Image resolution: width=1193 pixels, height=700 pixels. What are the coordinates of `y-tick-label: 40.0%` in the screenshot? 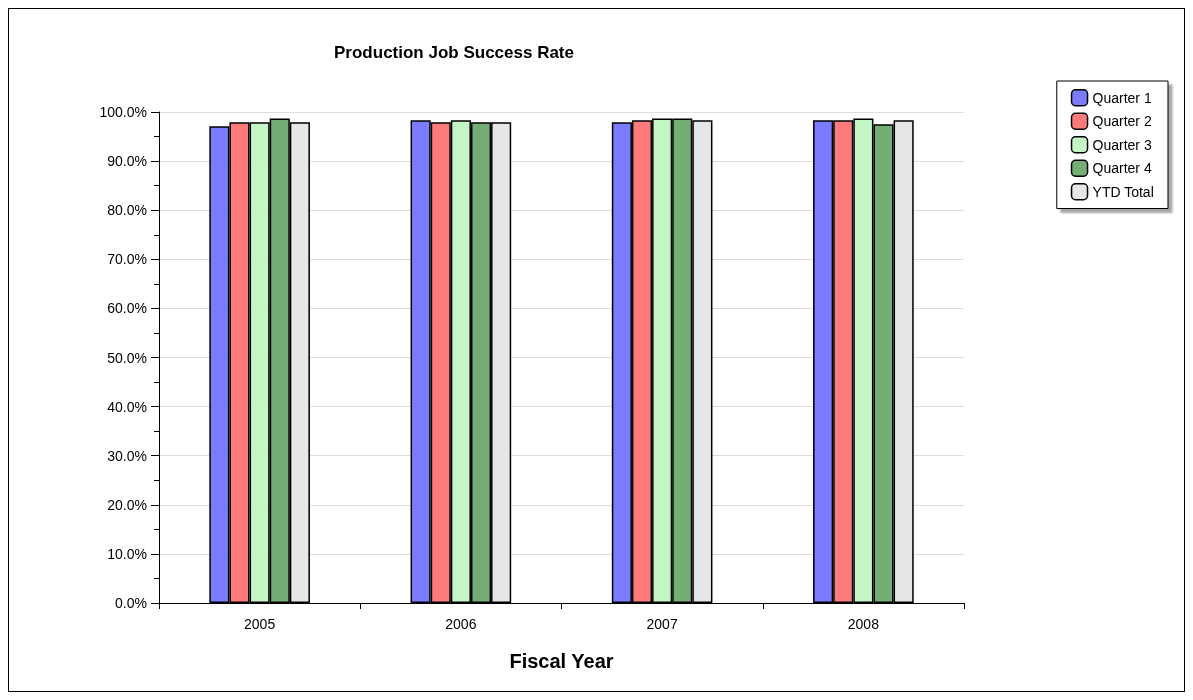 It's located at (127, 406).